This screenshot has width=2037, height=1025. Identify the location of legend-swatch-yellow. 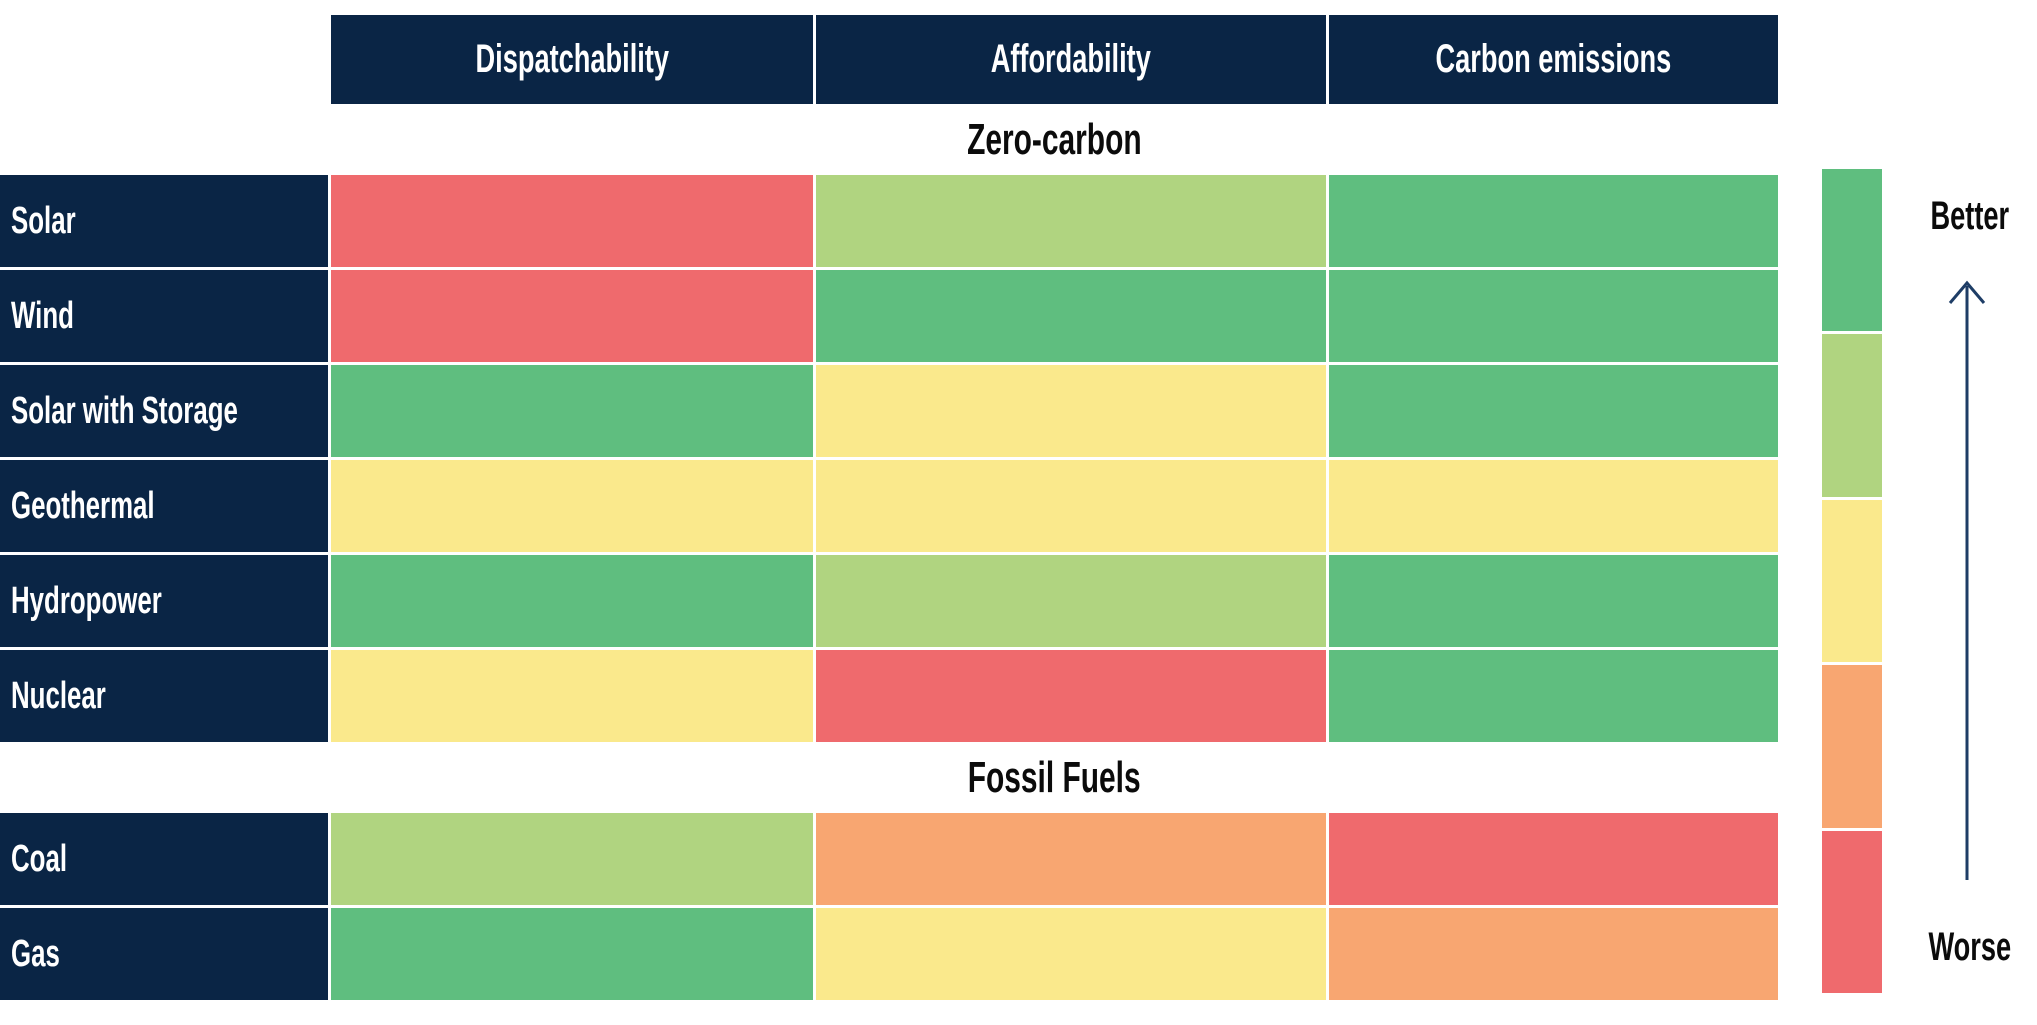
(1852, 581).